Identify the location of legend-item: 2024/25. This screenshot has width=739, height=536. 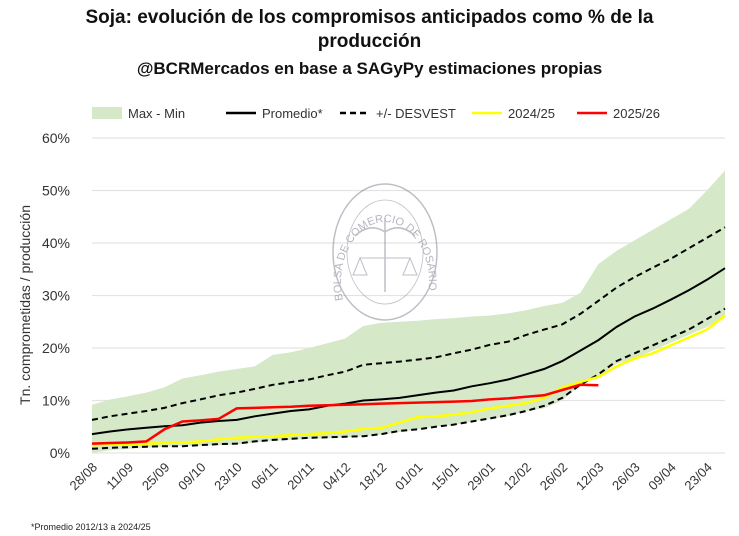
(513, 113).